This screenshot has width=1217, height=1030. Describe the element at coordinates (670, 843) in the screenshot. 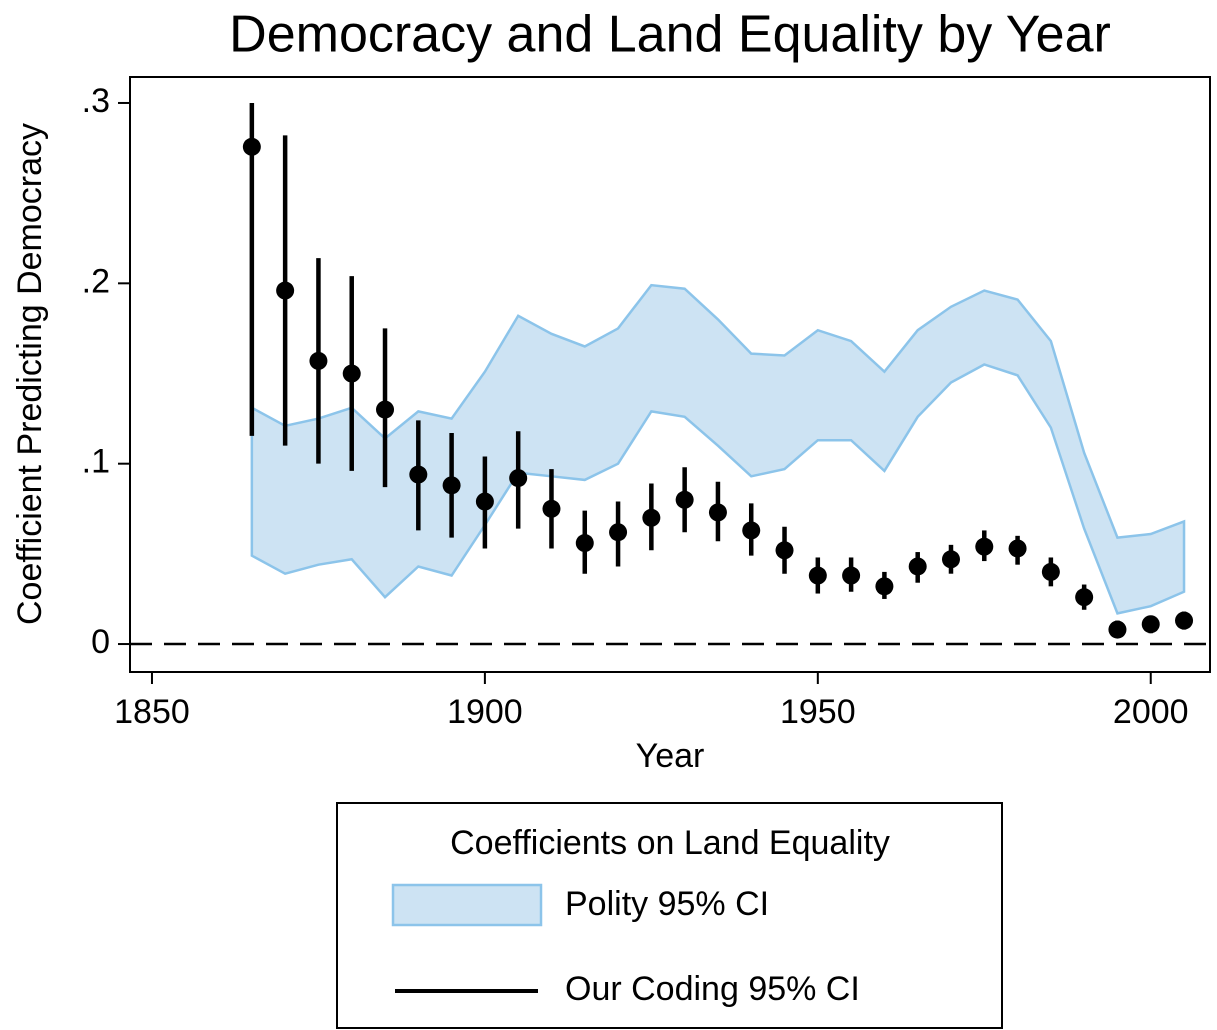

I see `legend-title: Coefficients on Land Equality` at that location.